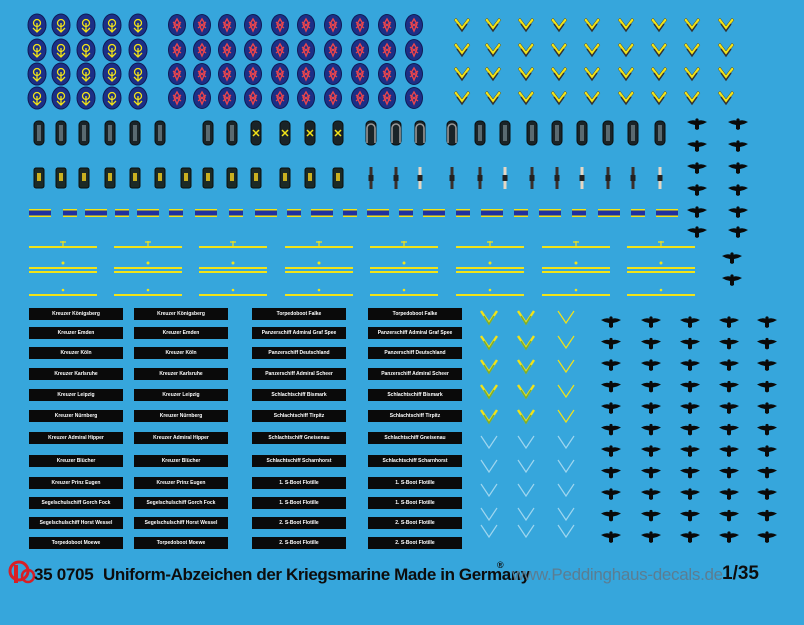  What do you see at coordinates (415, 314) in the screenshot?
I see `cap-tally-band: Torpedoboot Falke` at bounding box center [415, 314].